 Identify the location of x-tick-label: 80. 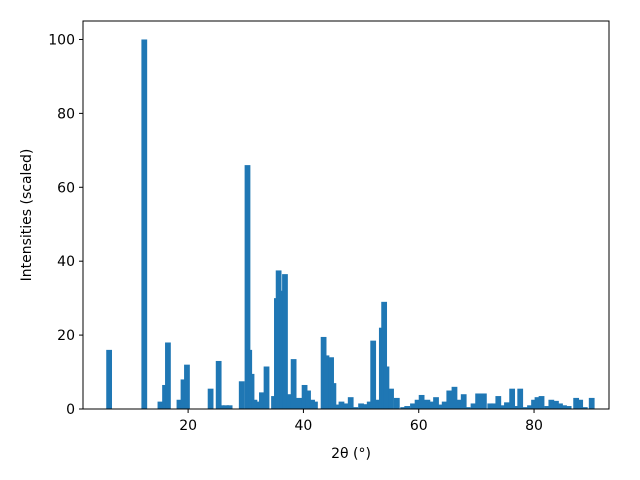
(534, 426).